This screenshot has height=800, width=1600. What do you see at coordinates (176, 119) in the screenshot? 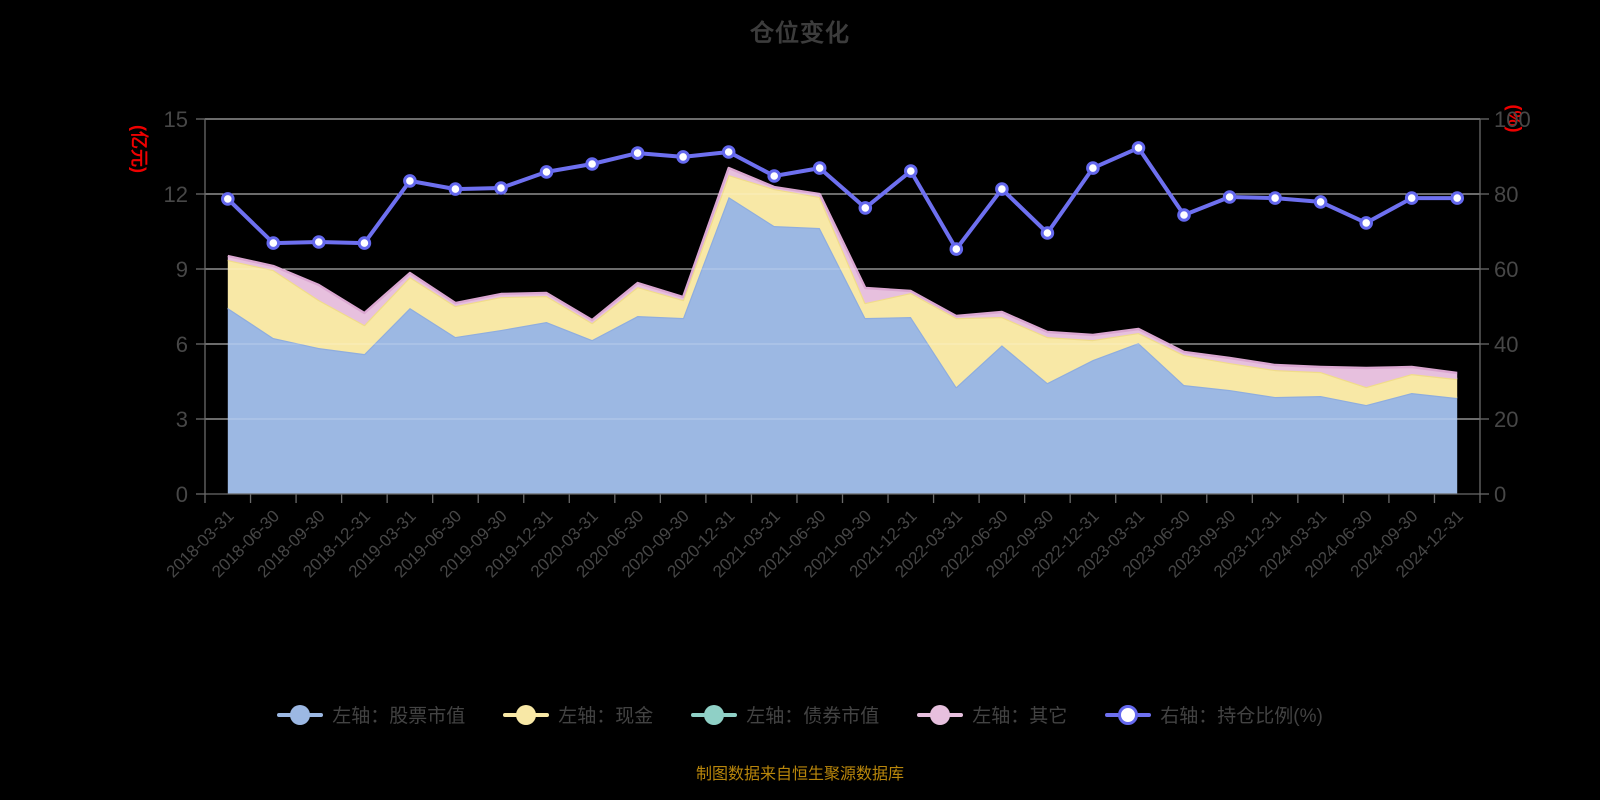
I see `svg-text: 15` at bounding box center [176, 119].